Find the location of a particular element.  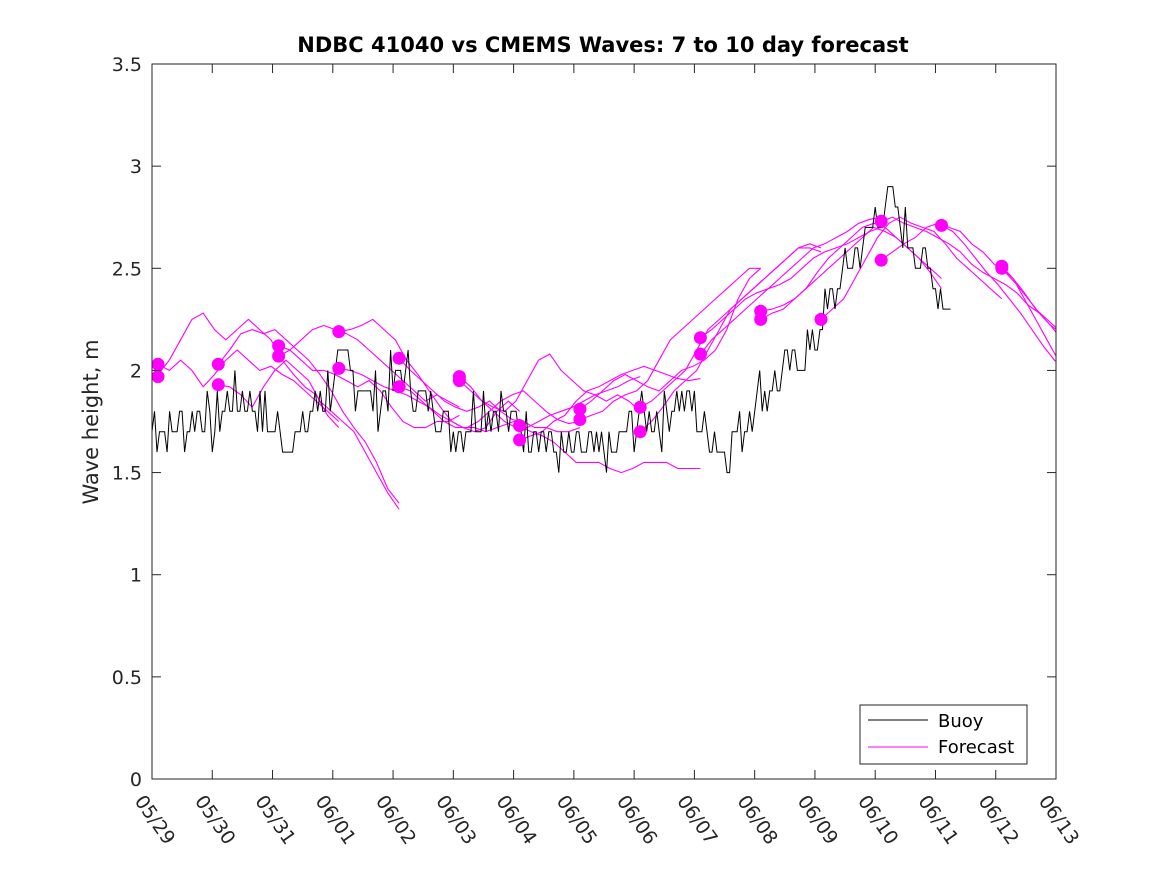

x-tick-label: 06/01 is located at coordinates (335, 819).